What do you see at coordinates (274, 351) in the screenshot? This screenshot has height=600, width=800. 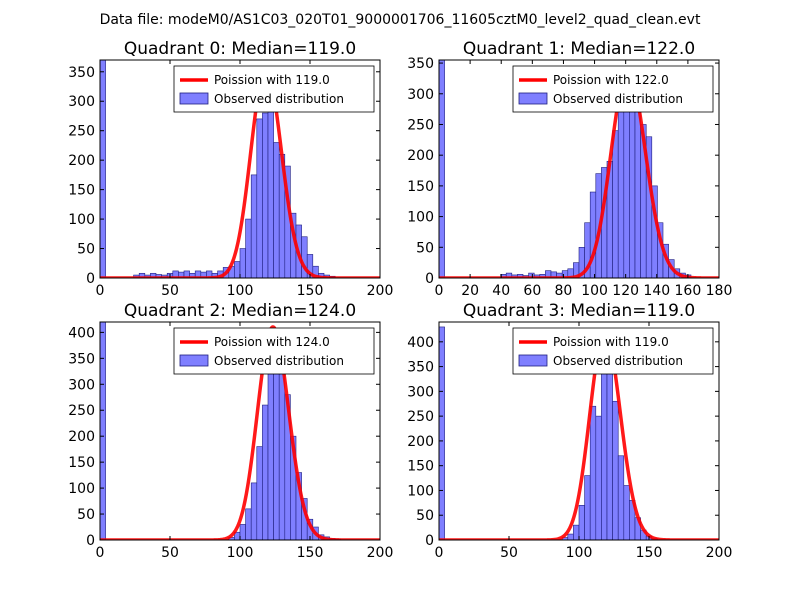 I see `legend: Poission with 124.0 Observed distribution` at bounding box center [274, 351].